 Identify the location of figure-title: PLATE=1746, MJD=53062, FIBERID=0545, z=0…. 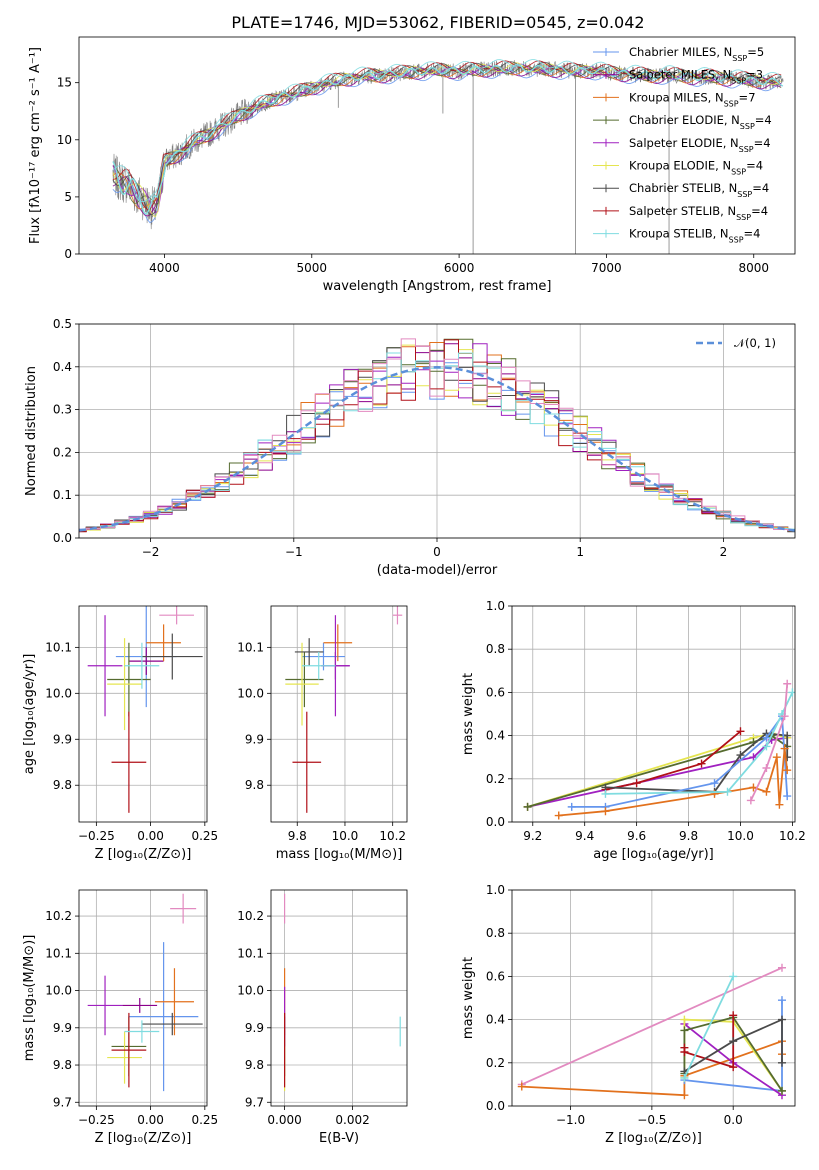
(437, 22).